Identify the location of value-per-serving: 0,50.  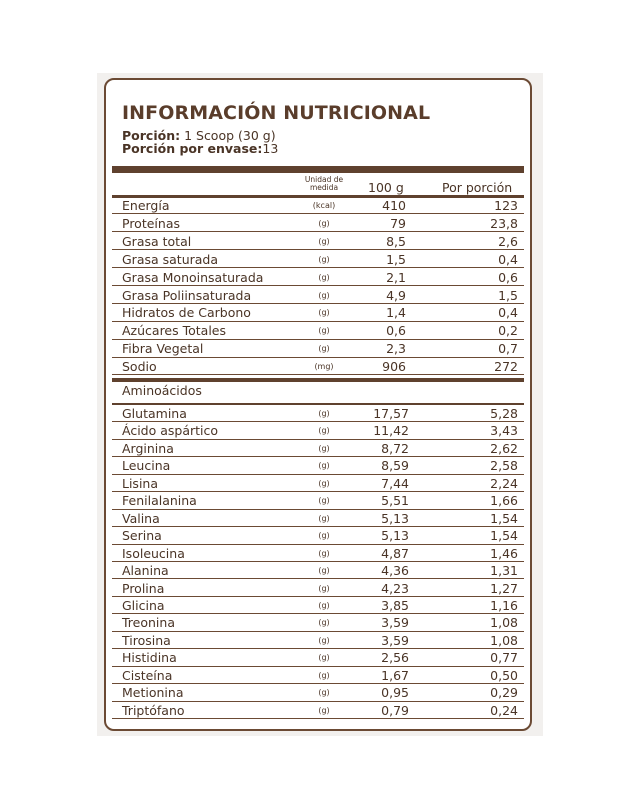
(504, 675).